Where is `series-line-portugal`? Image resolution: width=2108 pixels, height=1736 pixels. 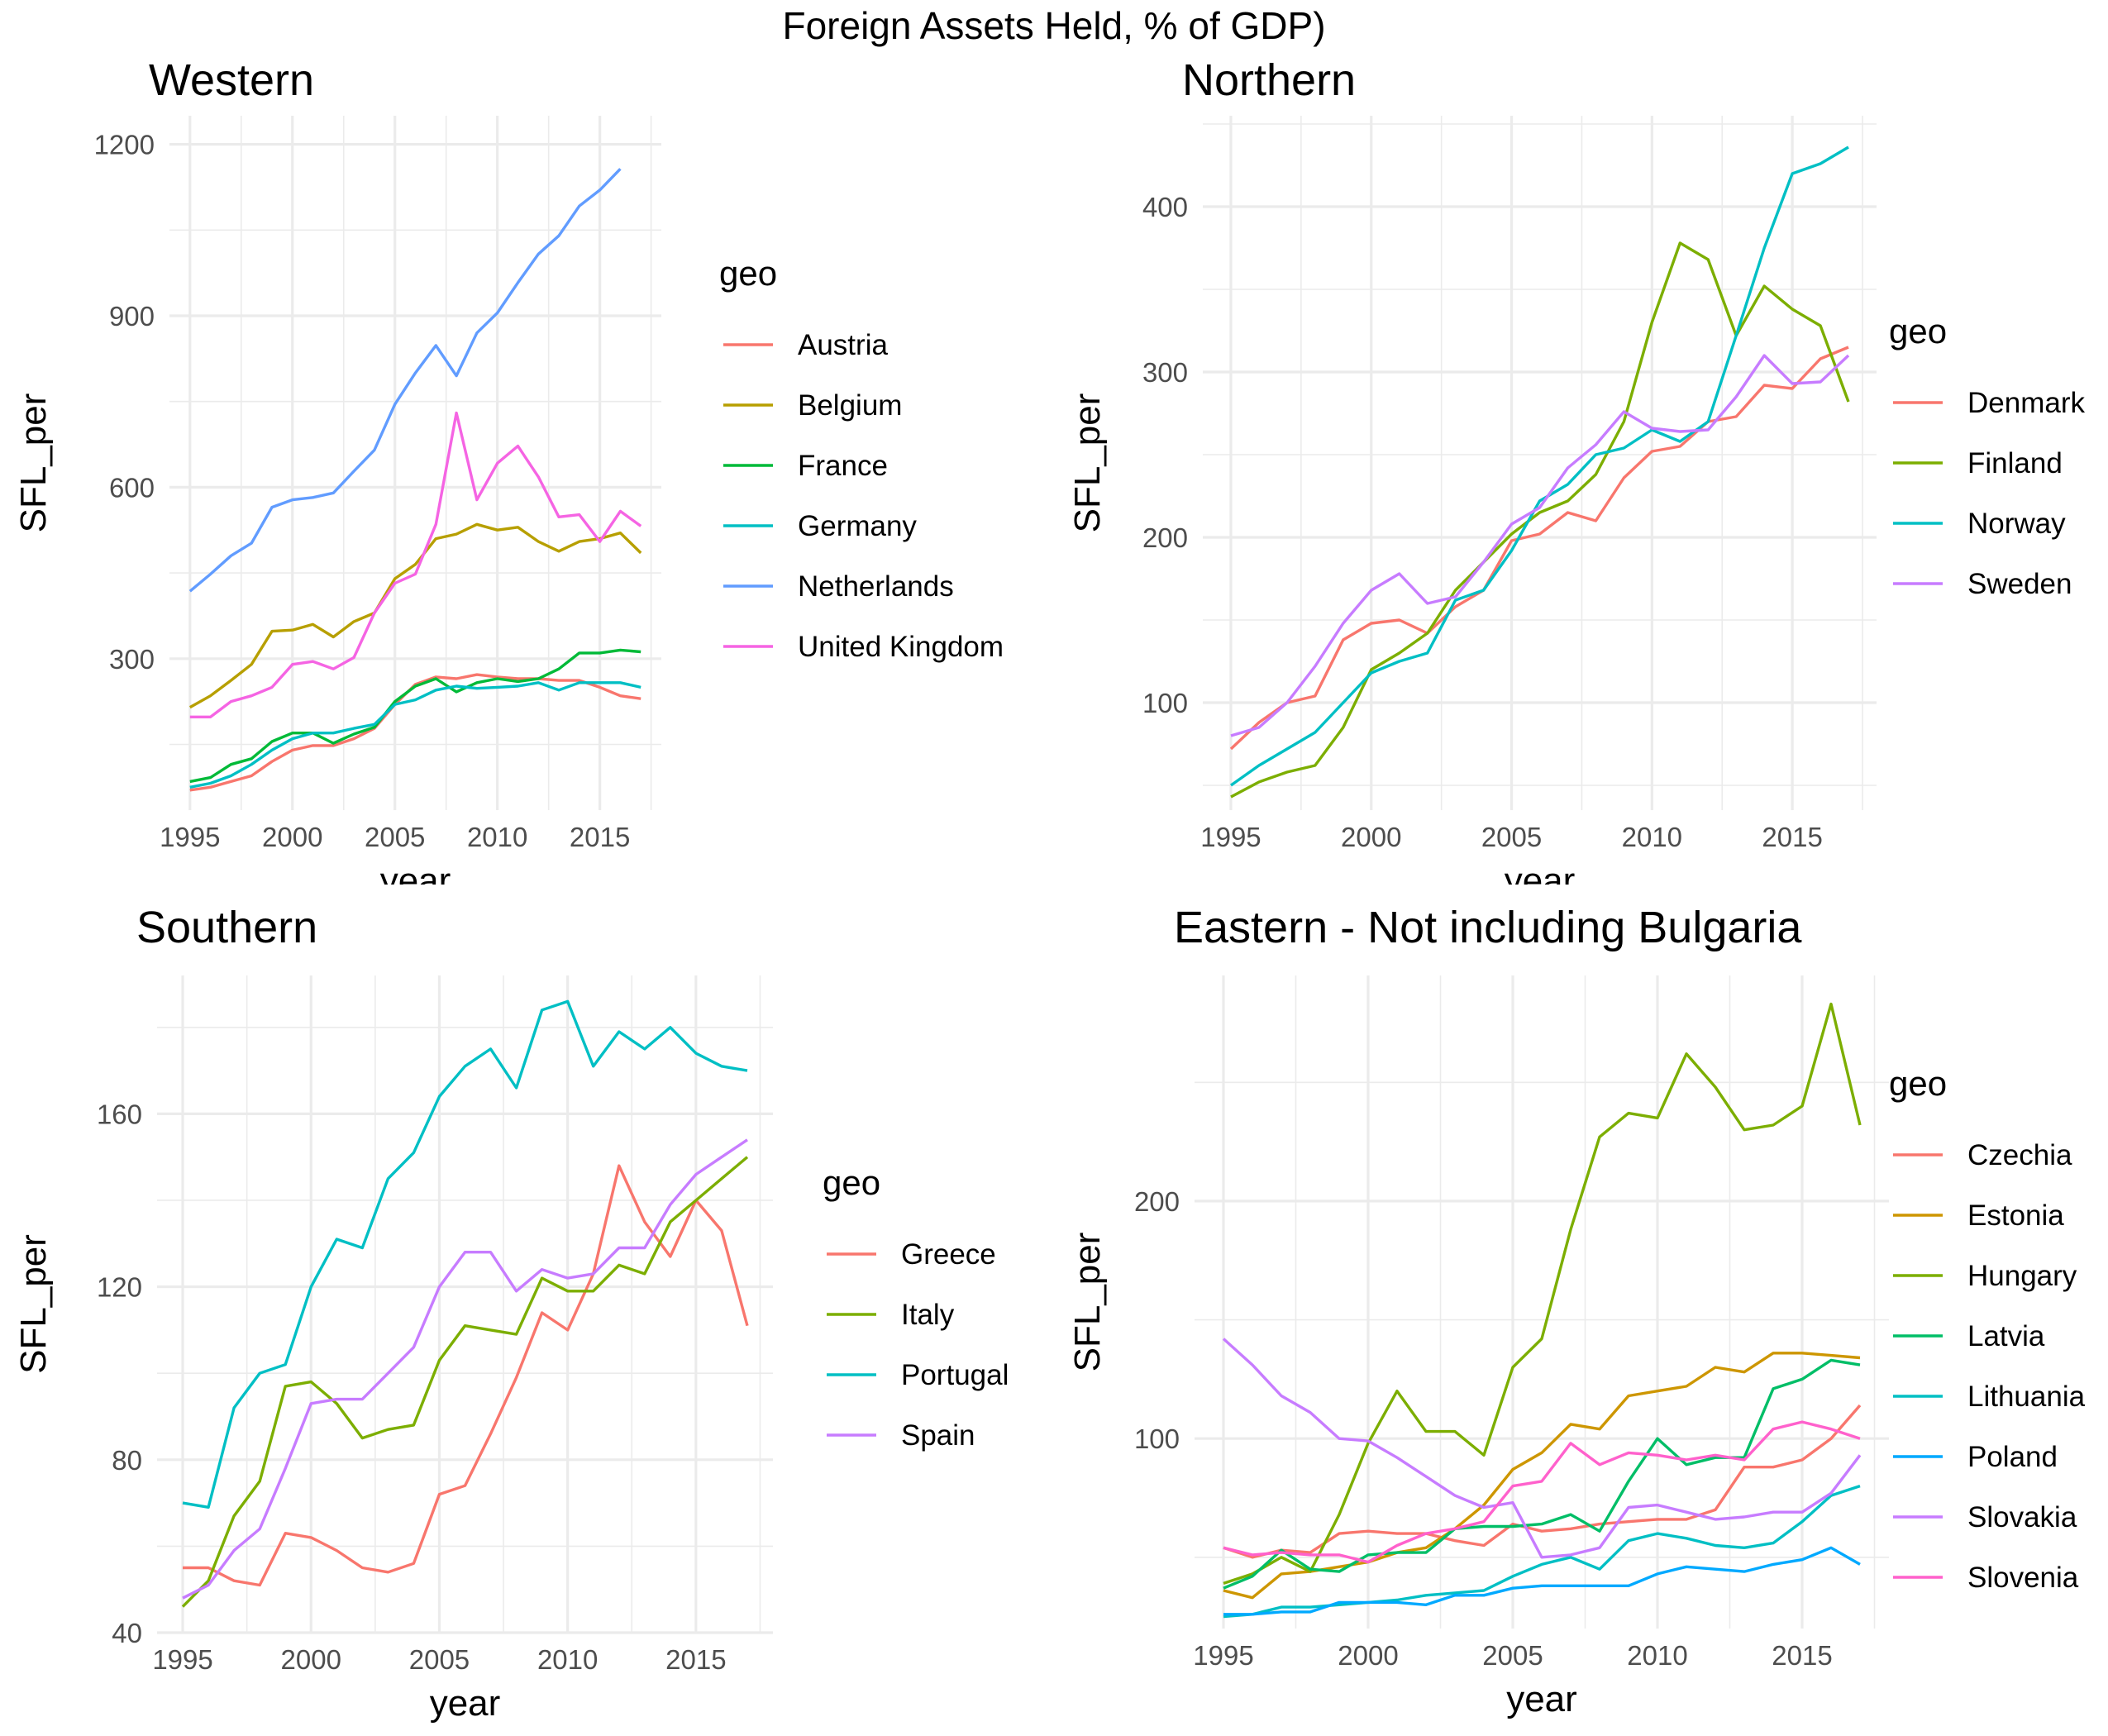
series-line-portugal is located at coordinates (465, 1254).